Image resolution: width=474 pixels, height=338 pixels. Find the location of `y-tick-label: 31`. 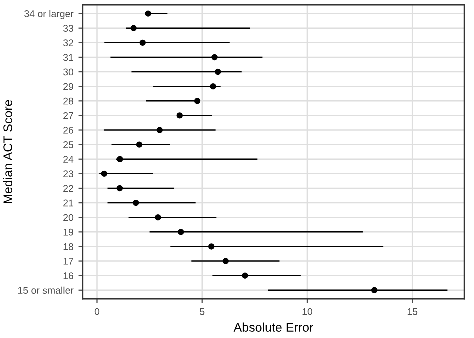

y-tick-label: 31 is located at coordinates (68, 58).